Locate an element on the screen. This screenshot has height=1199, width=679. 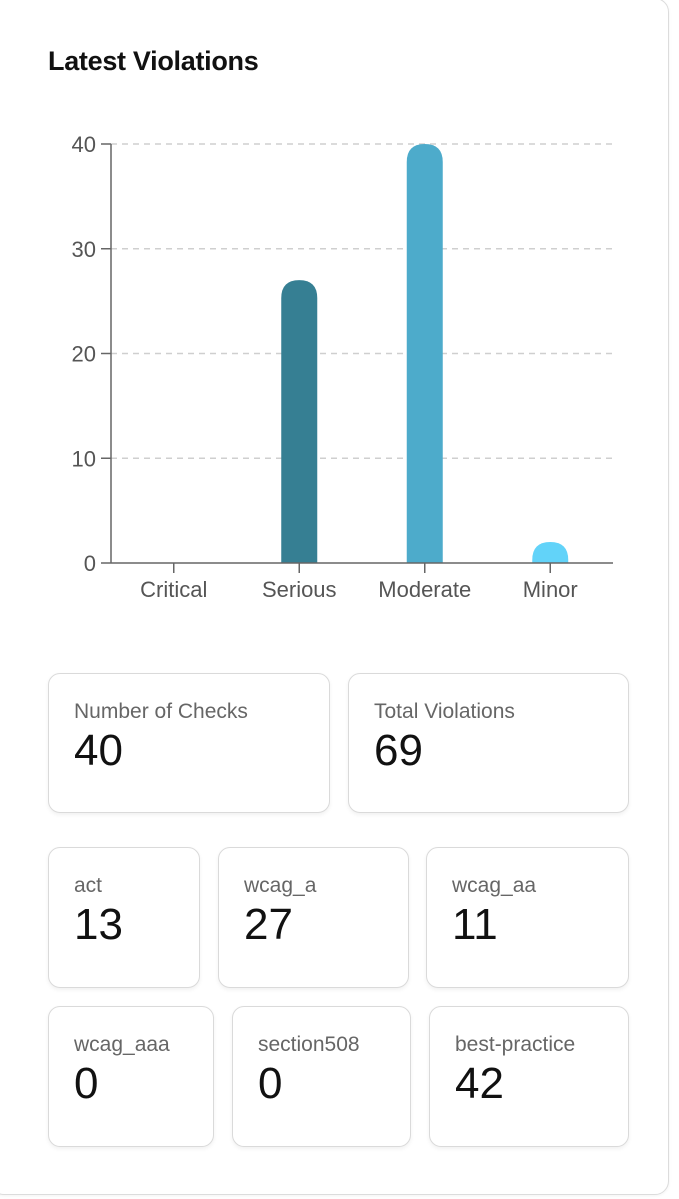
y-tick-label: 40 is located at coordinates (84, 144).